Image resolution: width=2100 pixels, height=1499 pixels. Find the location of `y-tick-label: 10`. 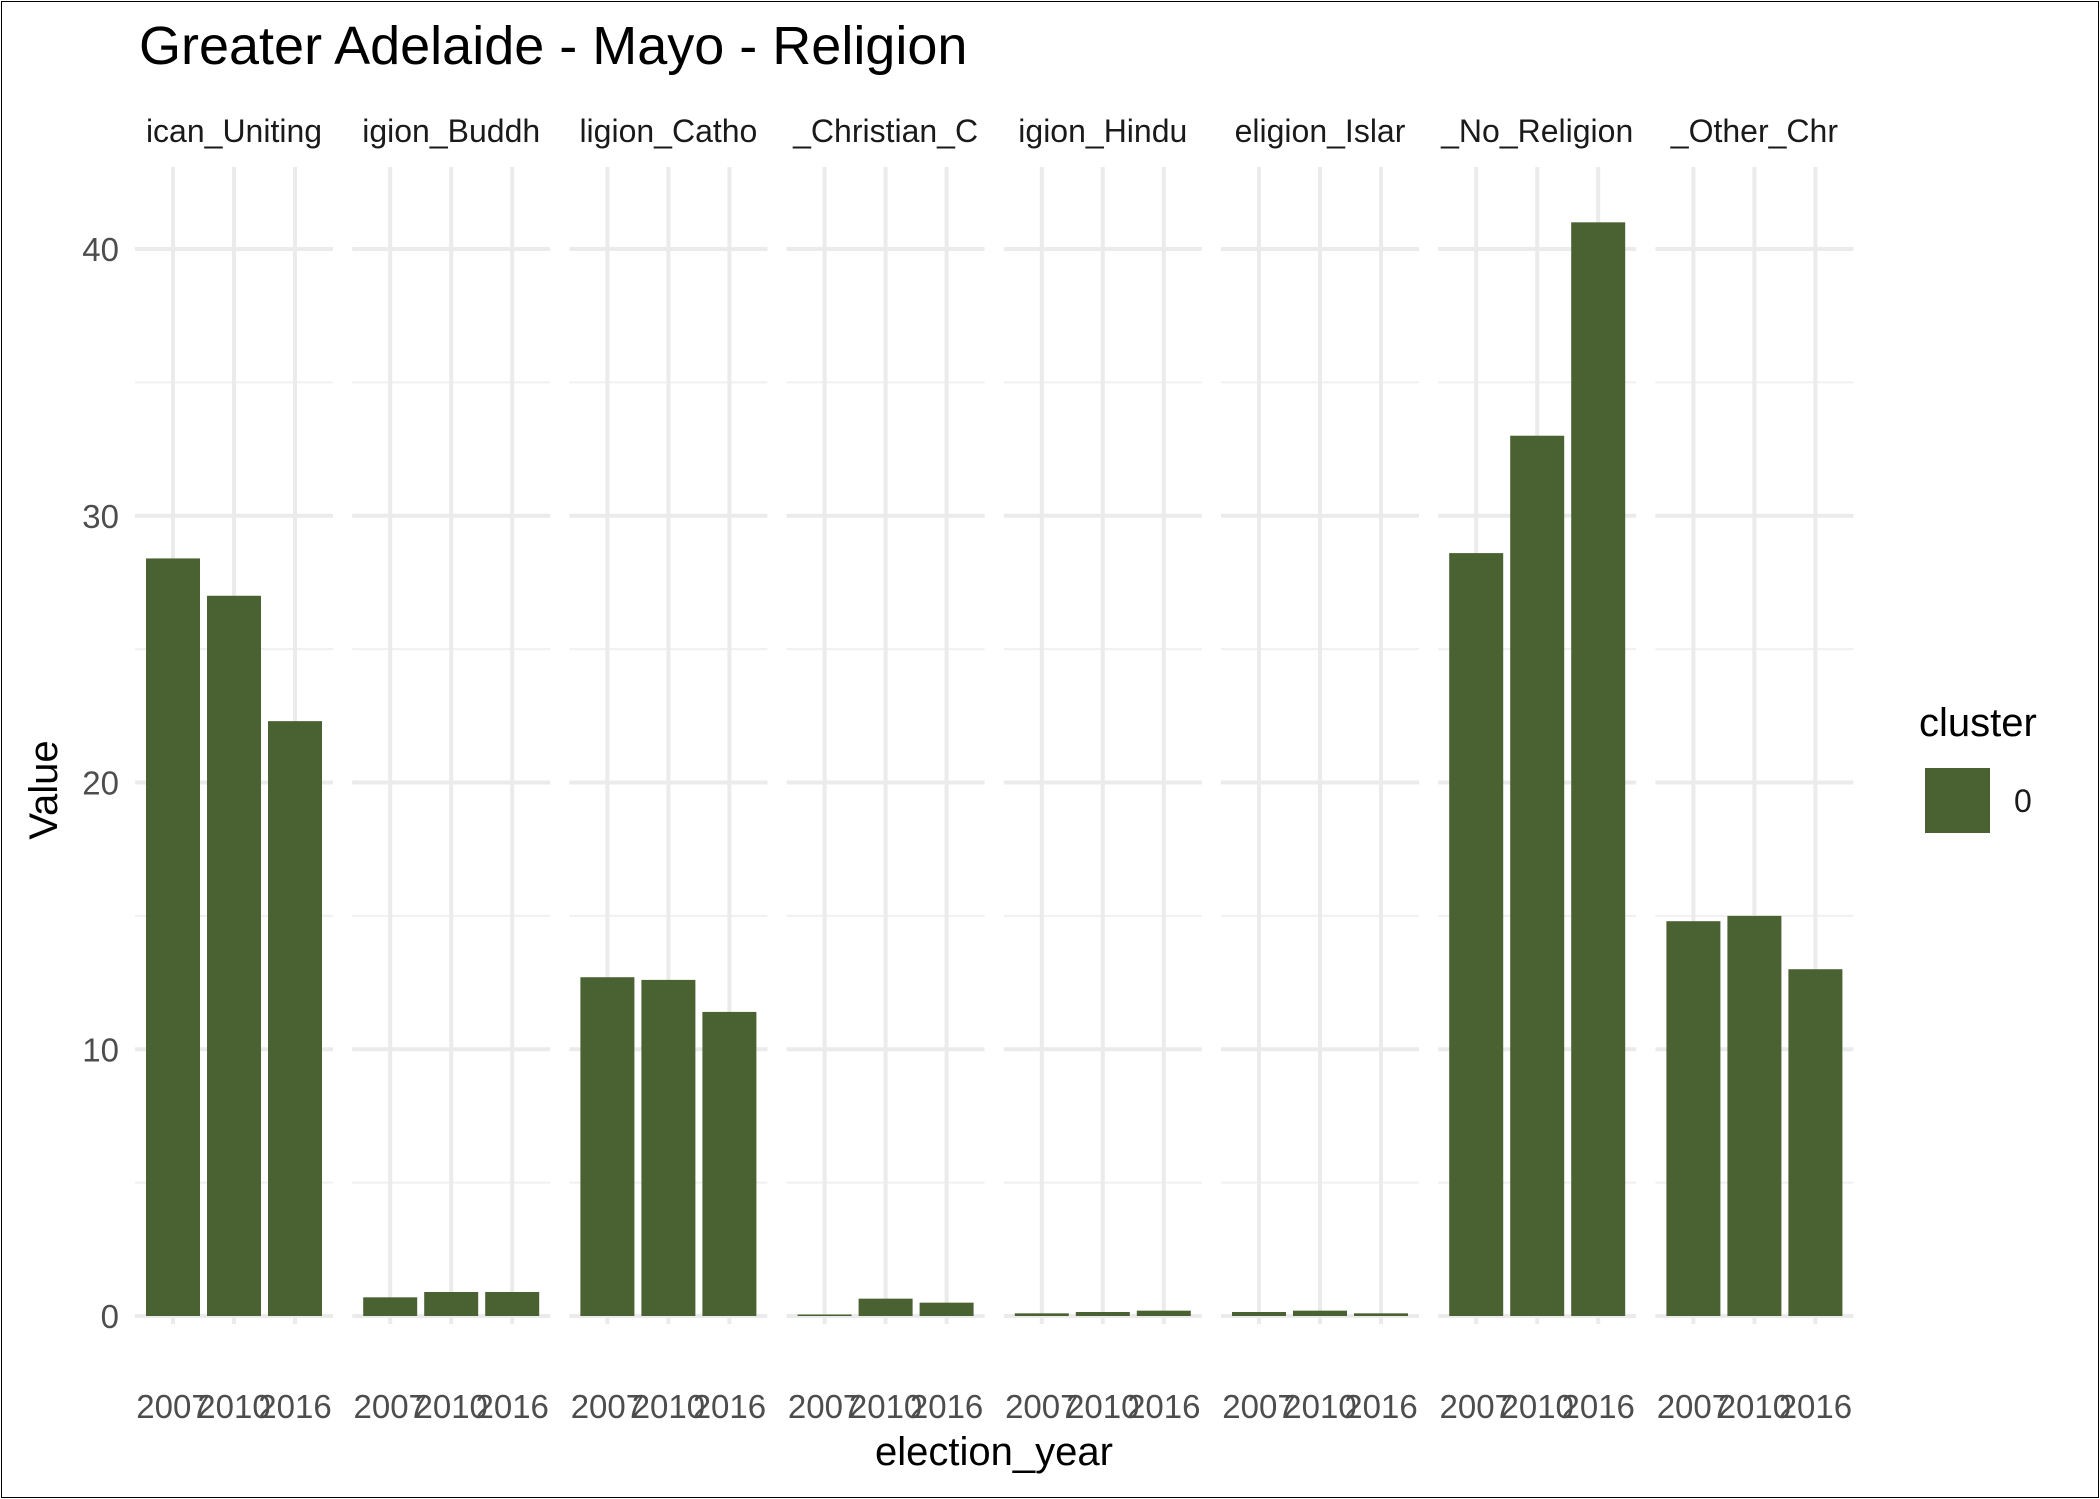

y-tick-label: 10 is located at coordinates (100, 1049).